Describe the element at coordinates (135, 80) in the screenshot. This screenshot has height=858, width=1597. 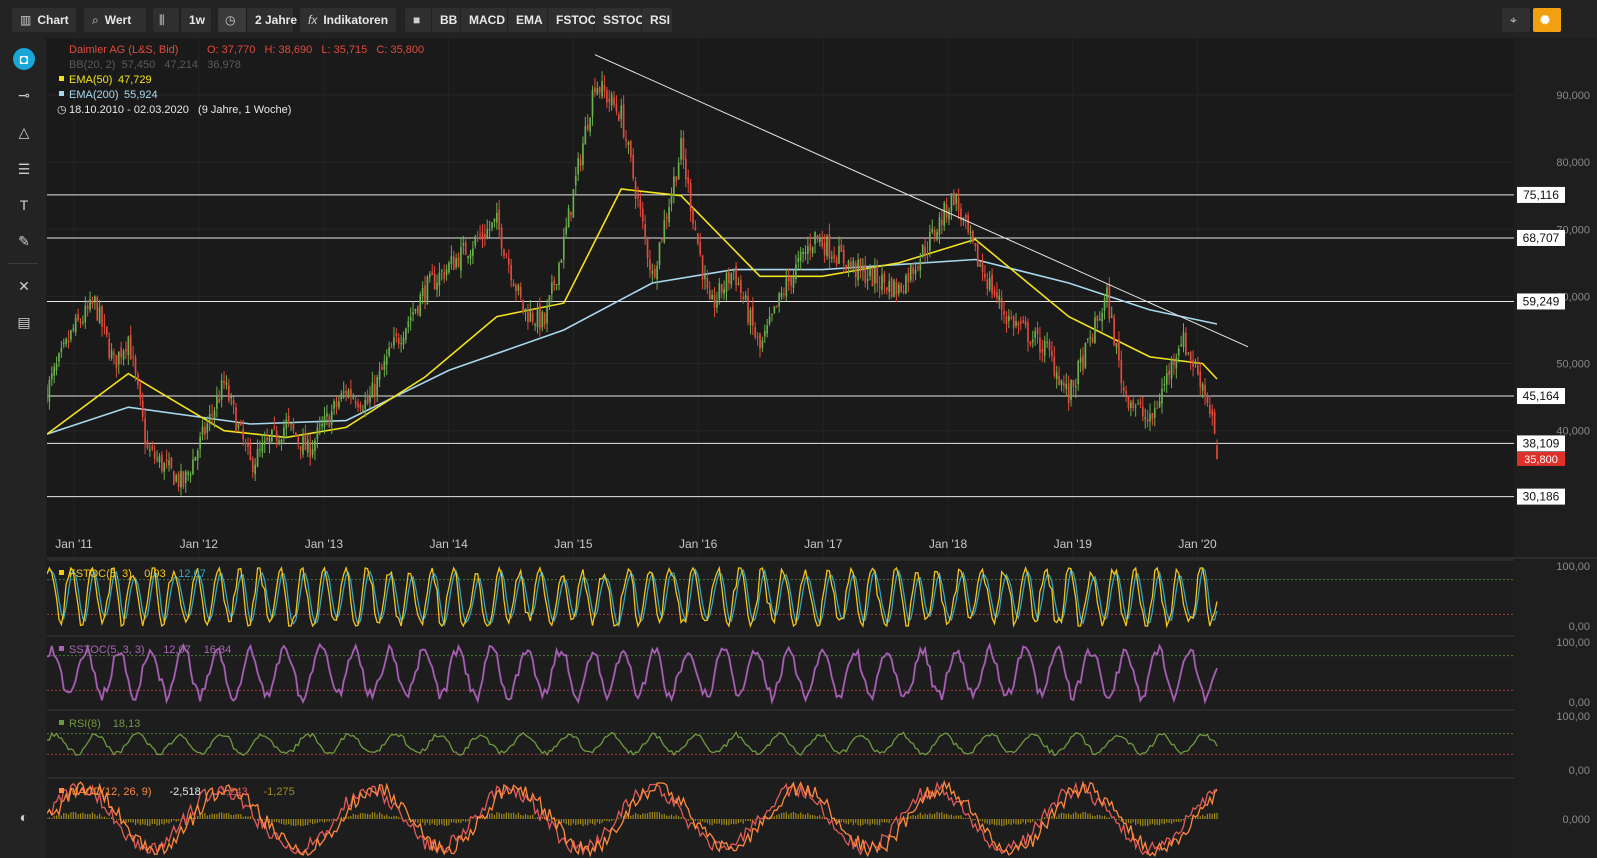
I see `legend-ema50-value: 47,729` at that location.